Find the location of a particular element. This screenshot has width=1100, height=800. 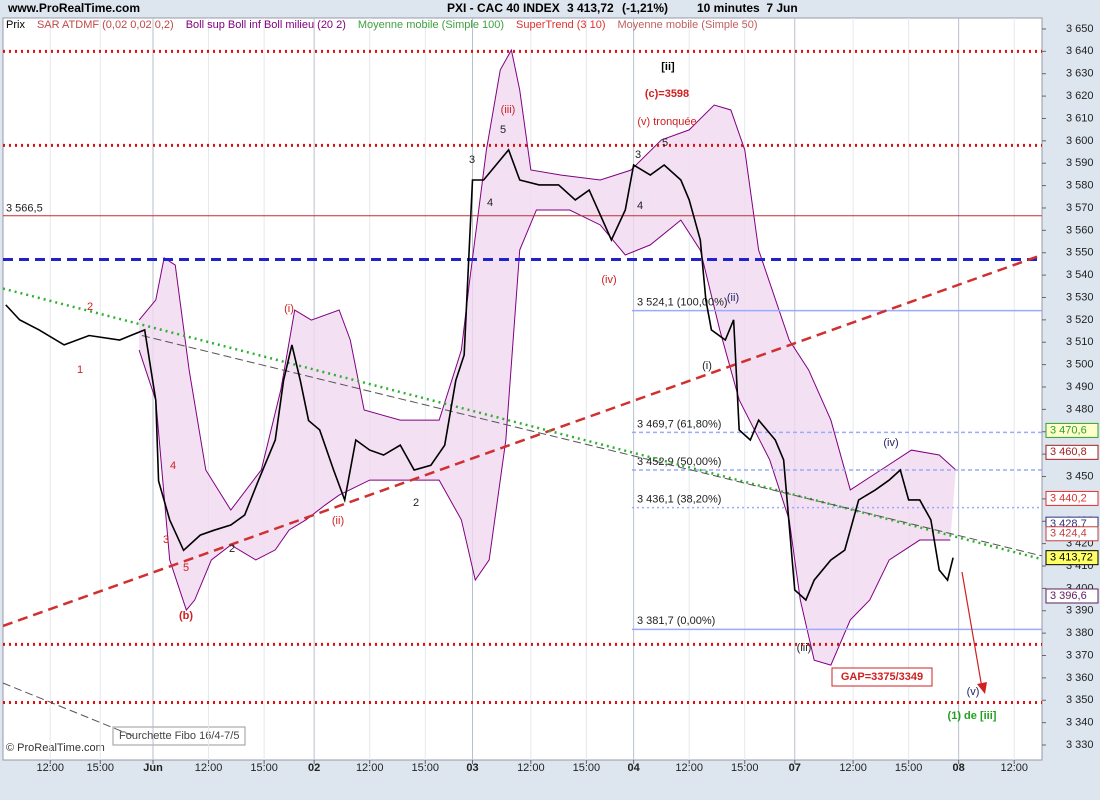

y-tick-label: 3 380 is located at coordinates (1080, 633).